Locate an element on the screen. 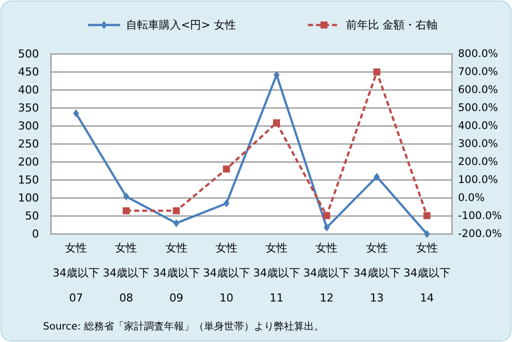 The width and height of the screenshot is (512, 342). y2-tick-label: 200.0% is located at coordinates (478, 162).